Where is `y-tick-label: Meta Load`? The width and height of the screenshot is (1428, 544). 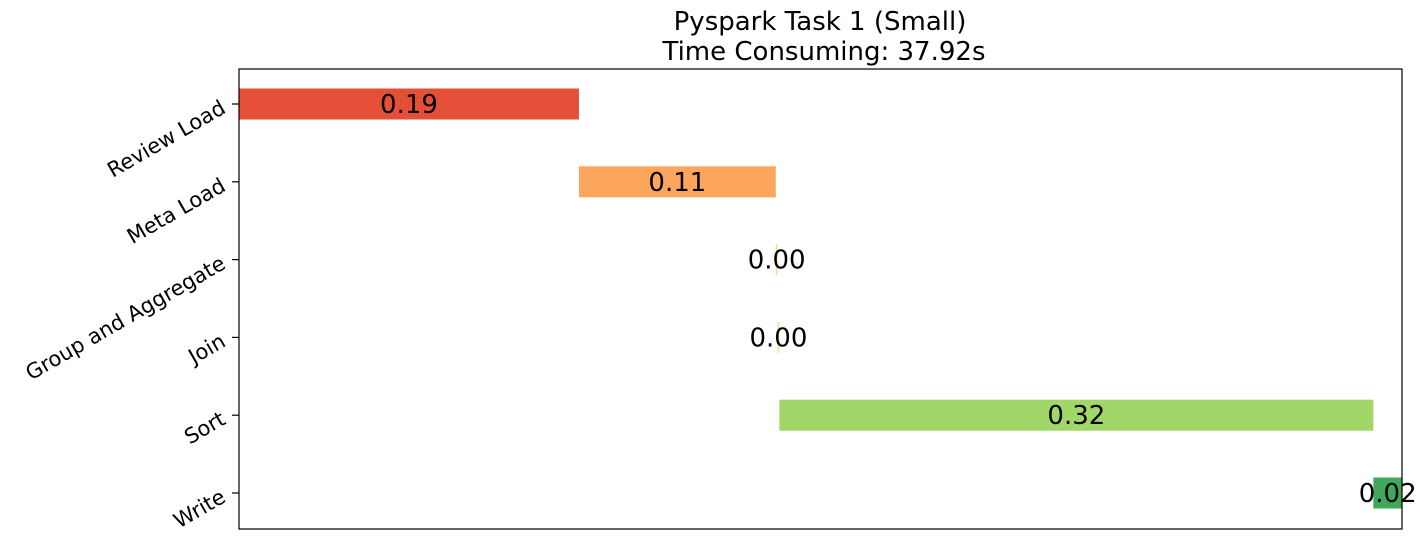
y-tick-label: Meta Load is located at coordinates (176, 210).